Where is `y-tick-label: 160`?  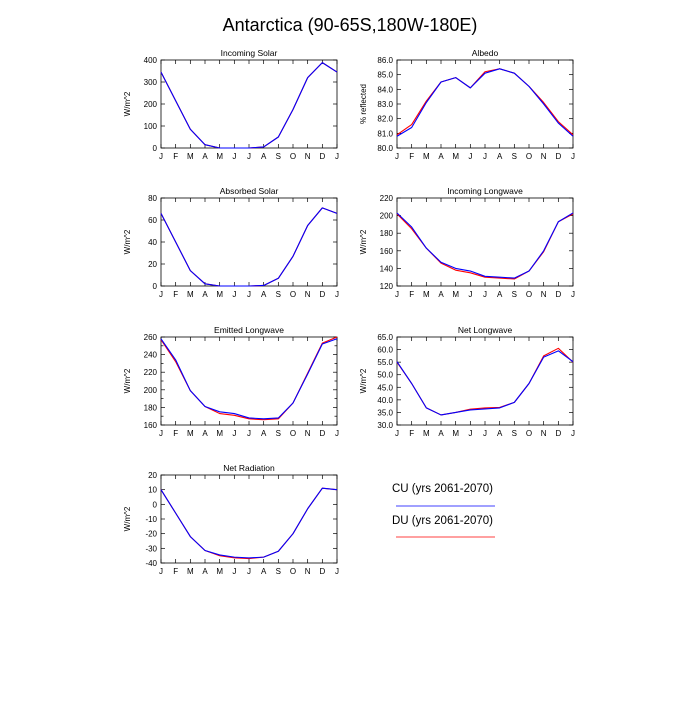
y-tick-label: 160 is located at coordinates (387, 251).